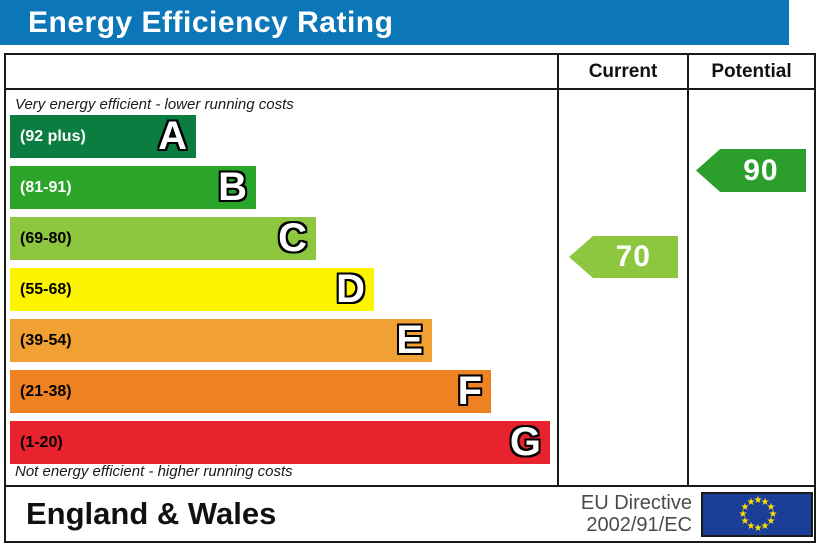 The height and width of the screenshot is (547, 820). I want to click on potential-rating-cell: 90, so click(750, 286).